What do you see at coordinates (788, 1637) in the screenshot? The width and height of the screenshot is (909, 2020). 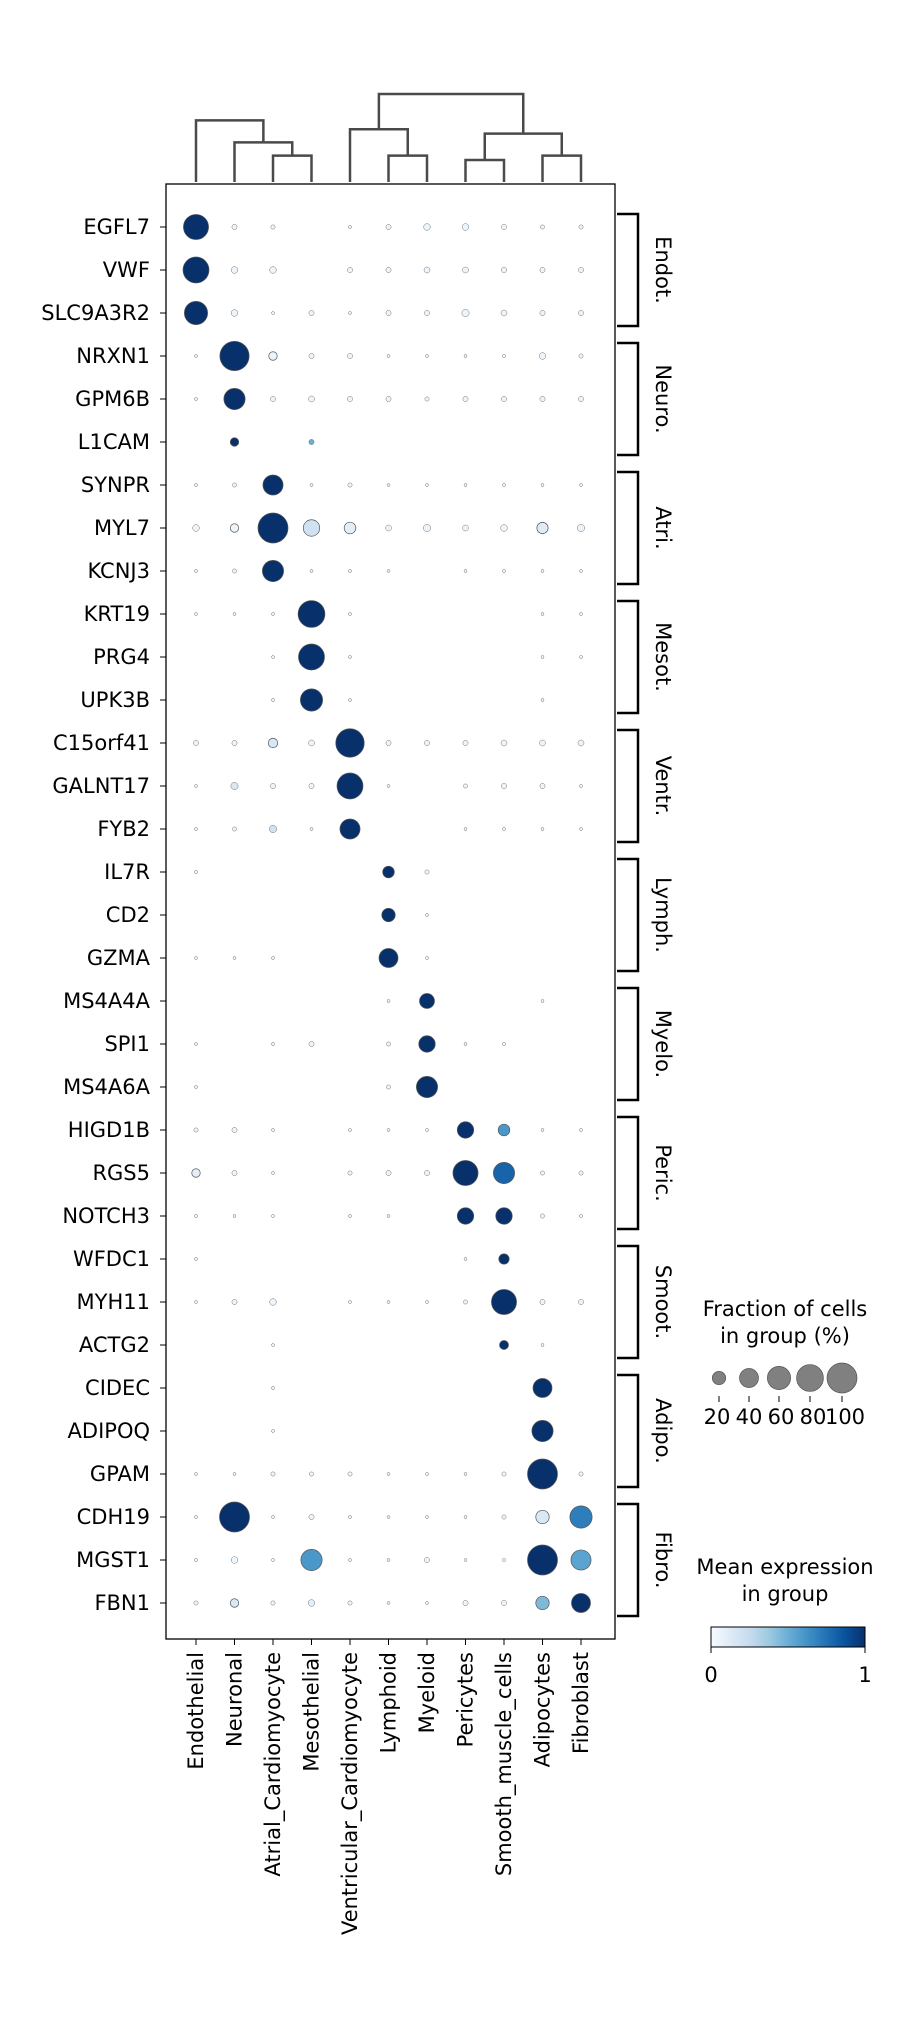 I see `colorbar` at bounding box center [788, 1637].